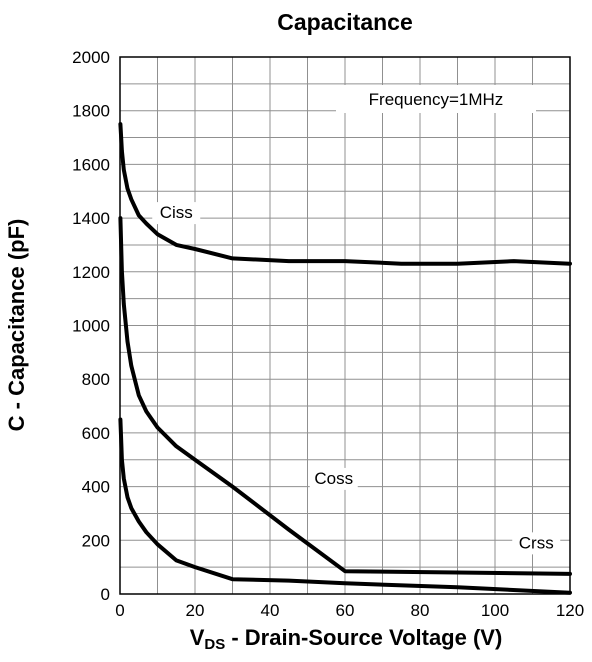  What do you see at coordinates (91, 57) in the screenshot?
I see `y-tick-label: 2000` at bounding box center [91, 57].